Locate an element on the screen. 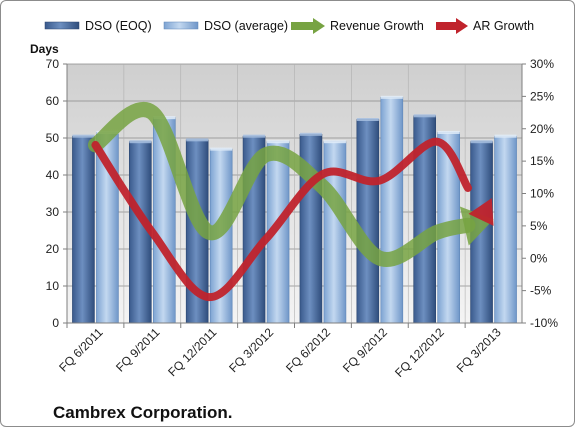 This screenshot has height=427, width=575. y2-axis-ticks: -10% -5% 0% 5% 10% 15% 20% 25% 30% is located at coordinates (540, 193).